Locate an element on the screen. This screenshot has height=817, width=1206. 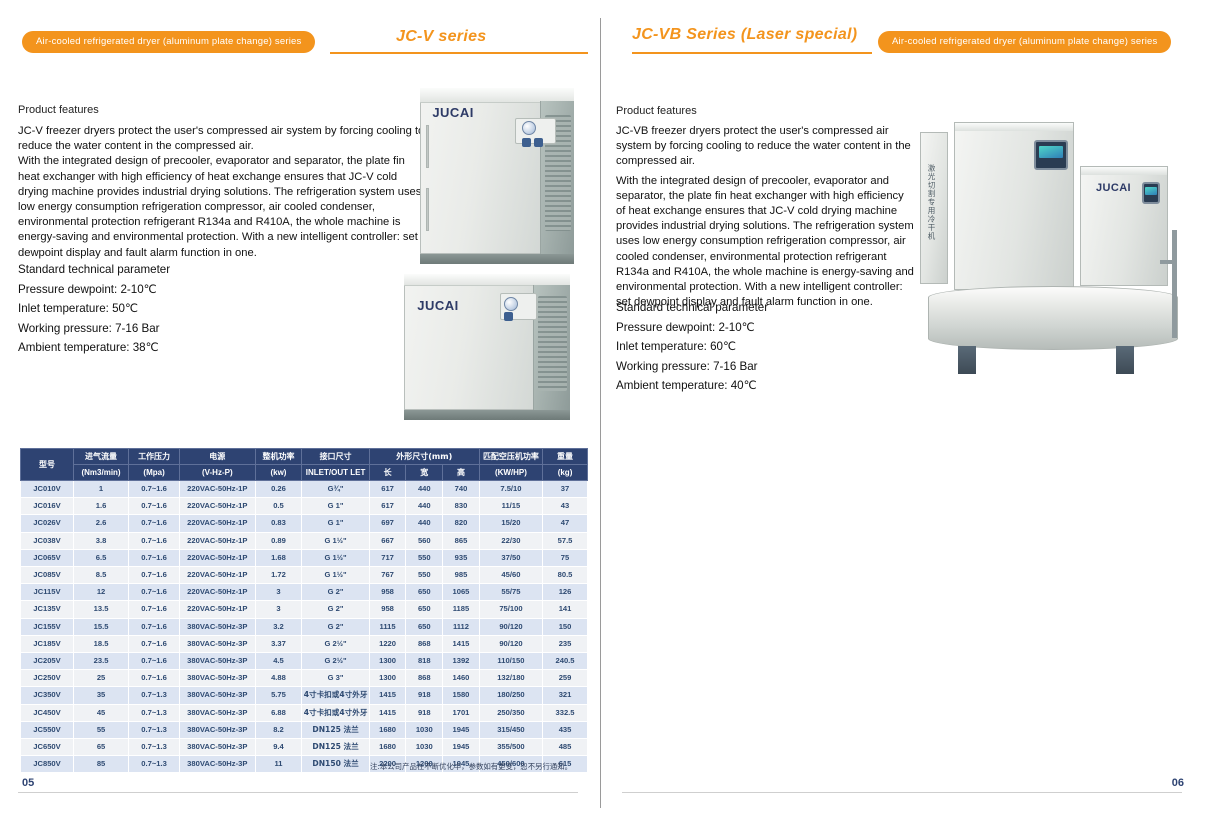
cell-value: 958 is located at coordinates (387, 609).